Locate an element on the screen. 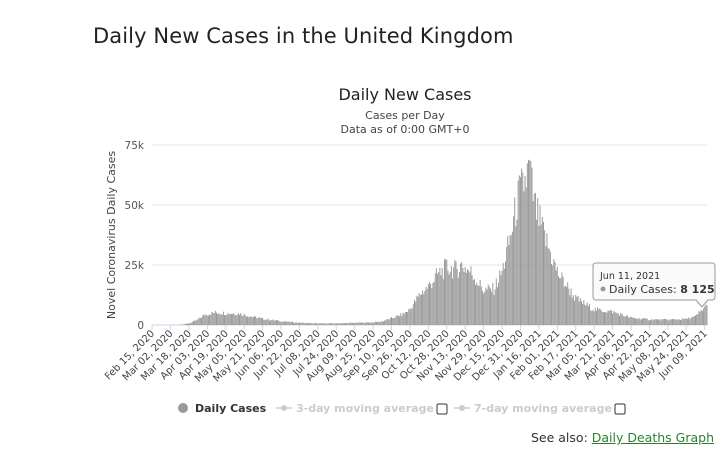  daily-deaths-link: Daily Deaths Graph is located at coordinates (652, 437).